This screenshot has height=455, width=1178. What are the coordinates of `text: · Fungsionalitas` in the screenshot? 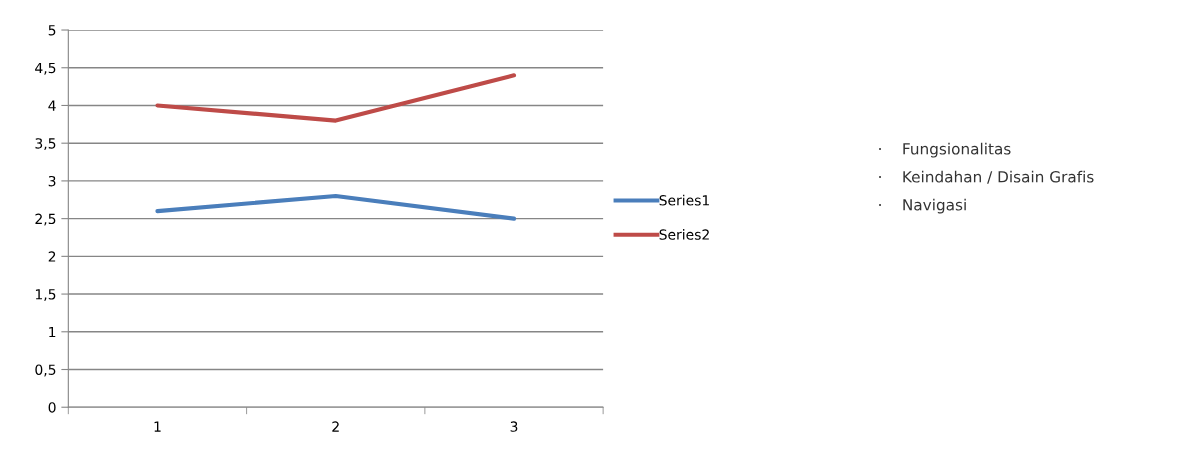 It's located at (945, 150).